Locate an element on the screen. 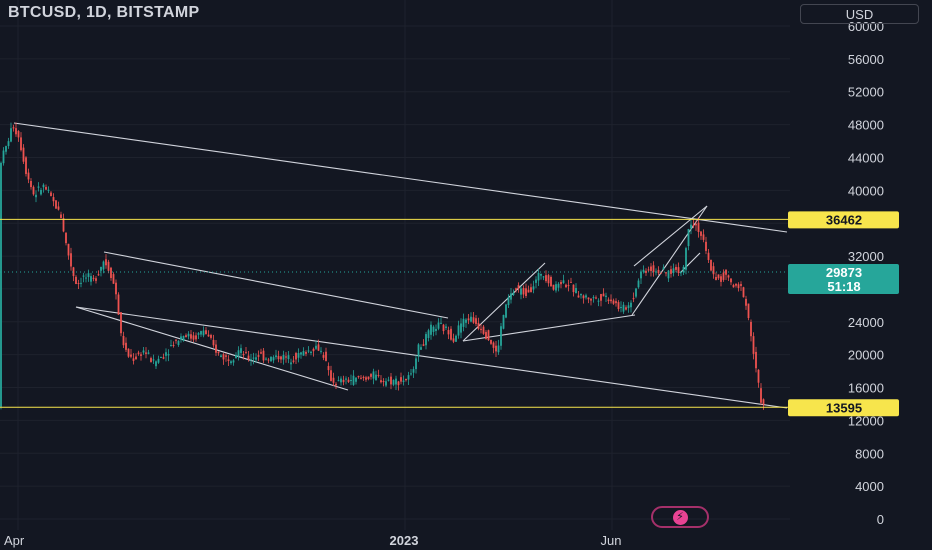  y-tick-label: 52000 is located at coordinates (866, 92).